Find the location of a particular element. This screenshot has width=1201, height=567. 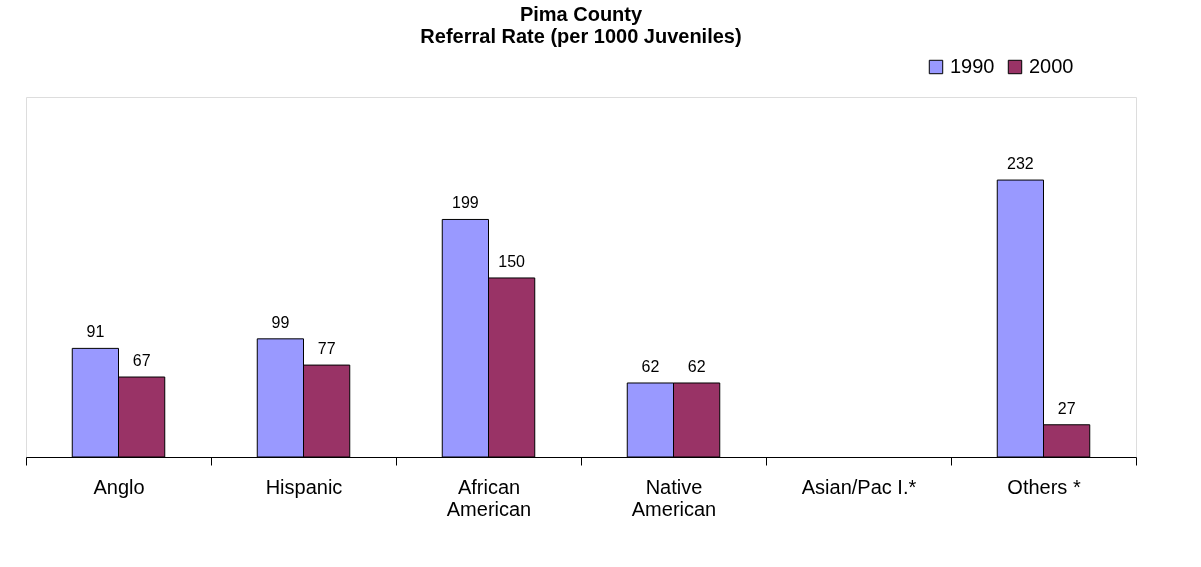

data-label: 232 is located at coordinates (1020, 164).